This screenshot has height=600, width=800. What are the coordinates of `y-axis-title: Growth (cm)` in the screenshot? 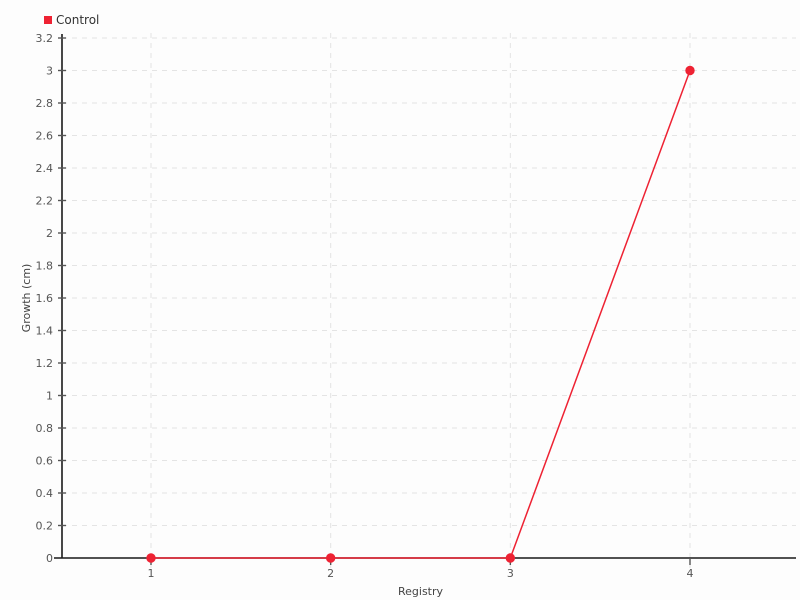 It's located at (26, 298).